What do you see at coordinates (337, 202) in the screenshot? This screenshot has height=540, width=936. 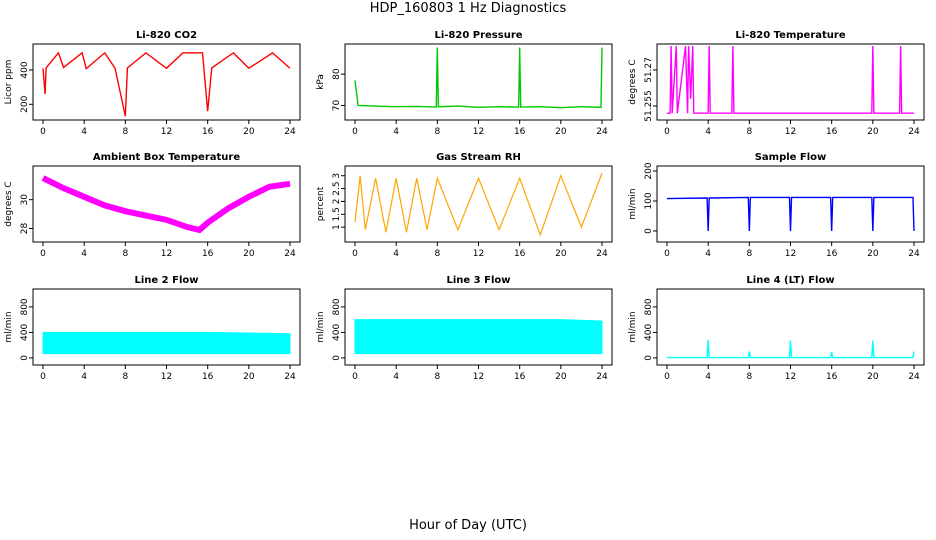 I see `y-tick-label: 2` at bounding box center [337, 202].